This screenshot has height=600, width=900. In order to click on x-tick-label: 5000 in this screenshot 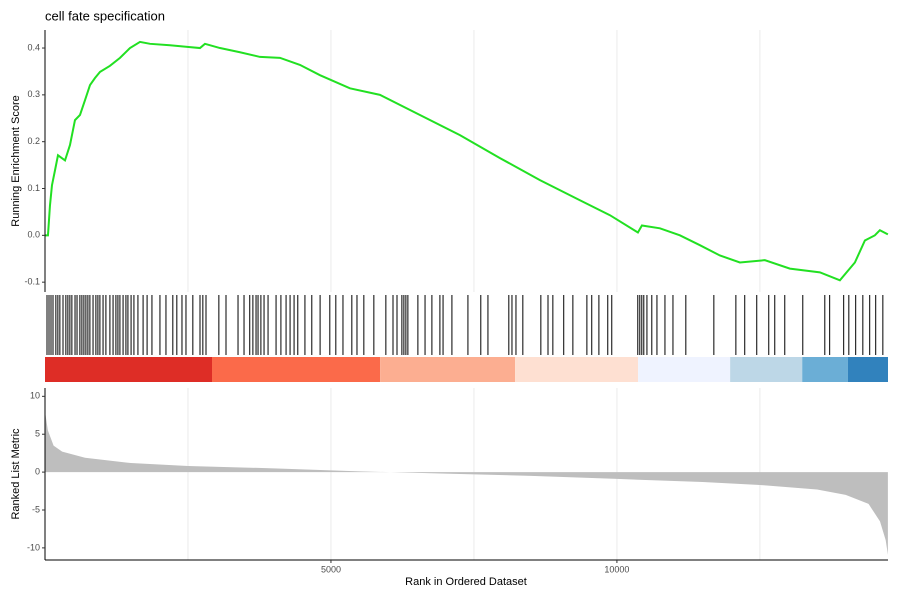, I will do `click(331, 569)`.